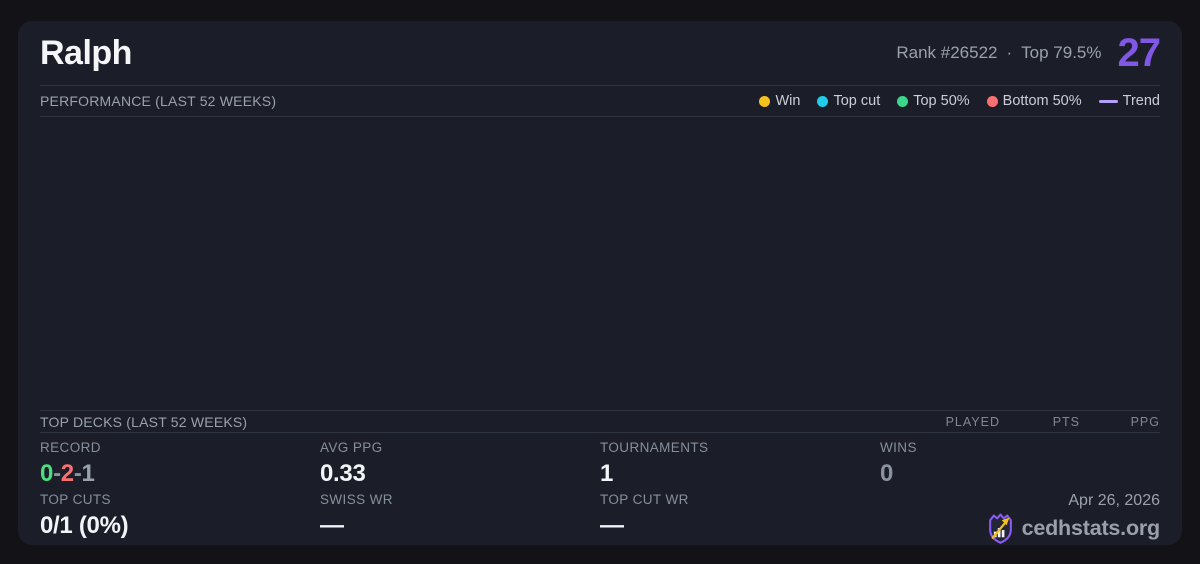 This screenshot has width=1200, height=564. Describe the element at coordinates (1145, 421) in the screenshot. I see `column-header-ppg: PPG` at that location.